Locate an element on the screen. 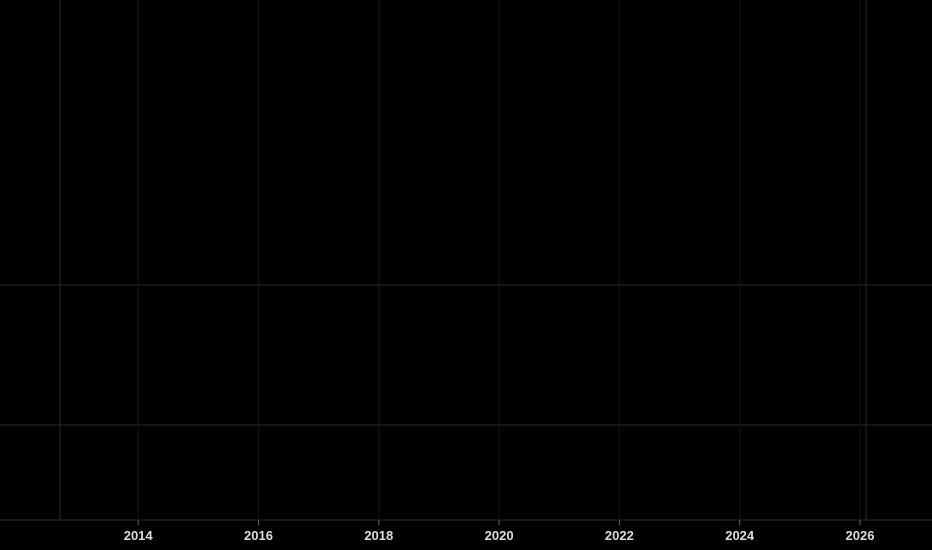 The width and height of the screenshot is (932, 550). x-tick-label: 2022 is located at coordinates (619, 535).